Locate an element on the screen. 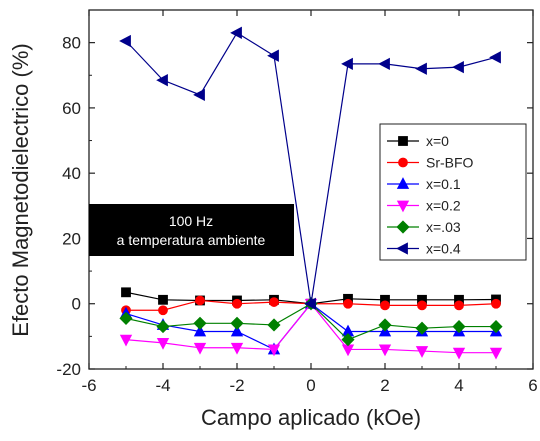 Image resolution: width=540 pixels, height=441 pixels. x-tick-label: -6 is located at coordinates (88, 385).